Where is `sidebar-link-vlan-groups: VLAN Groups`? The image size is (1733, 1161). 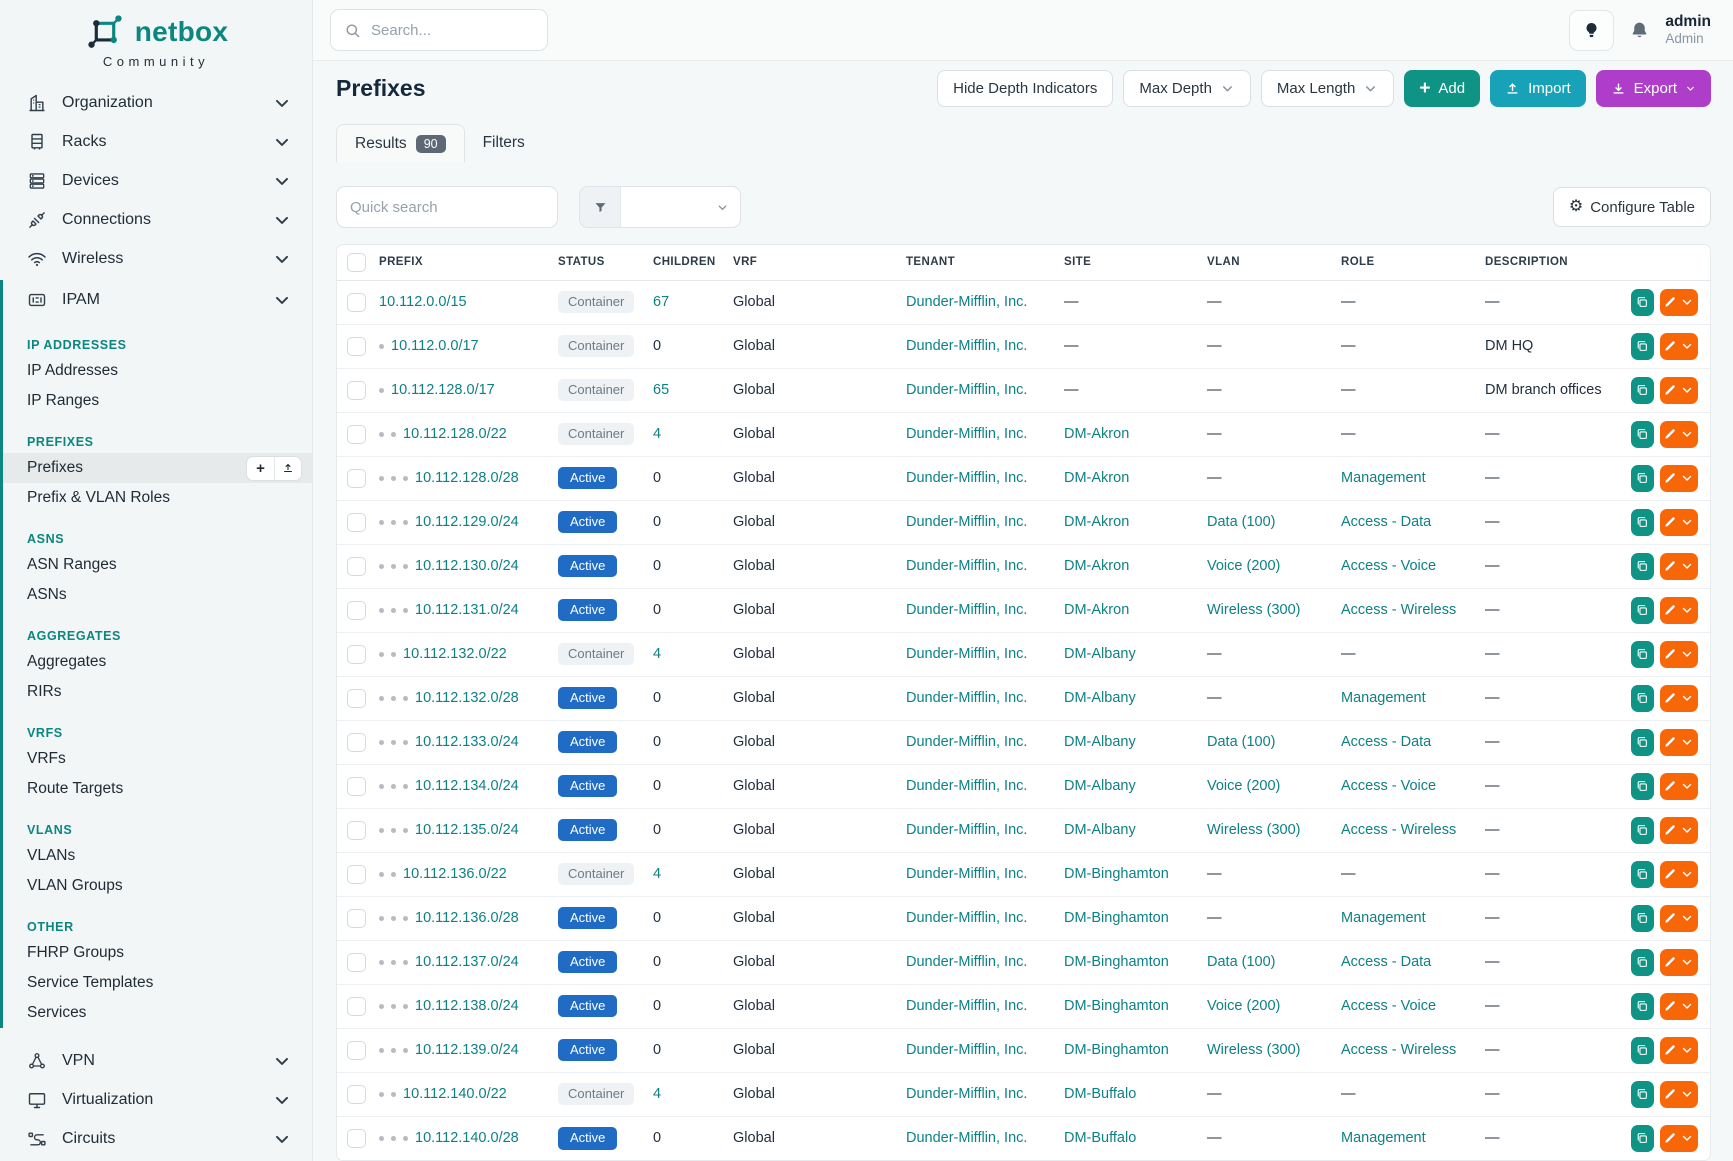 sidebar-link-vlan-groups: VLAN Groups is located at coordinates (157, 886).